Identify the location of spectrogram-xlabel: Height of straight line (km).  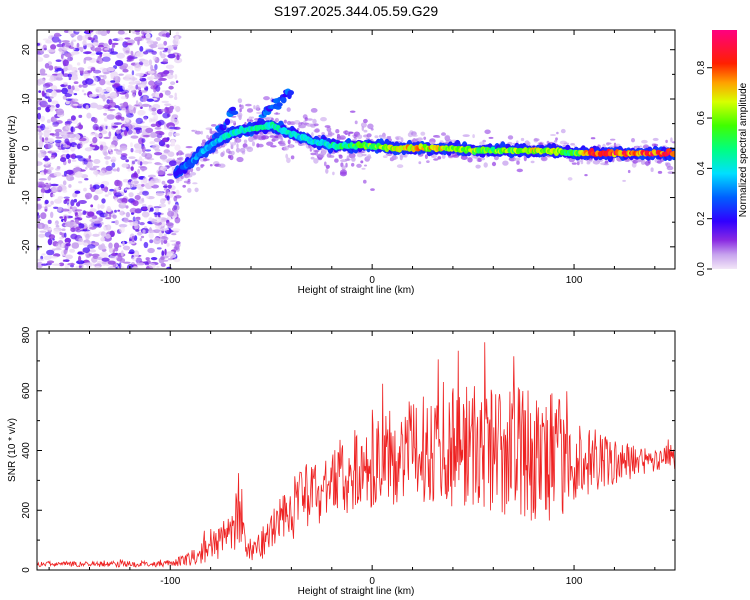
(356, 290).